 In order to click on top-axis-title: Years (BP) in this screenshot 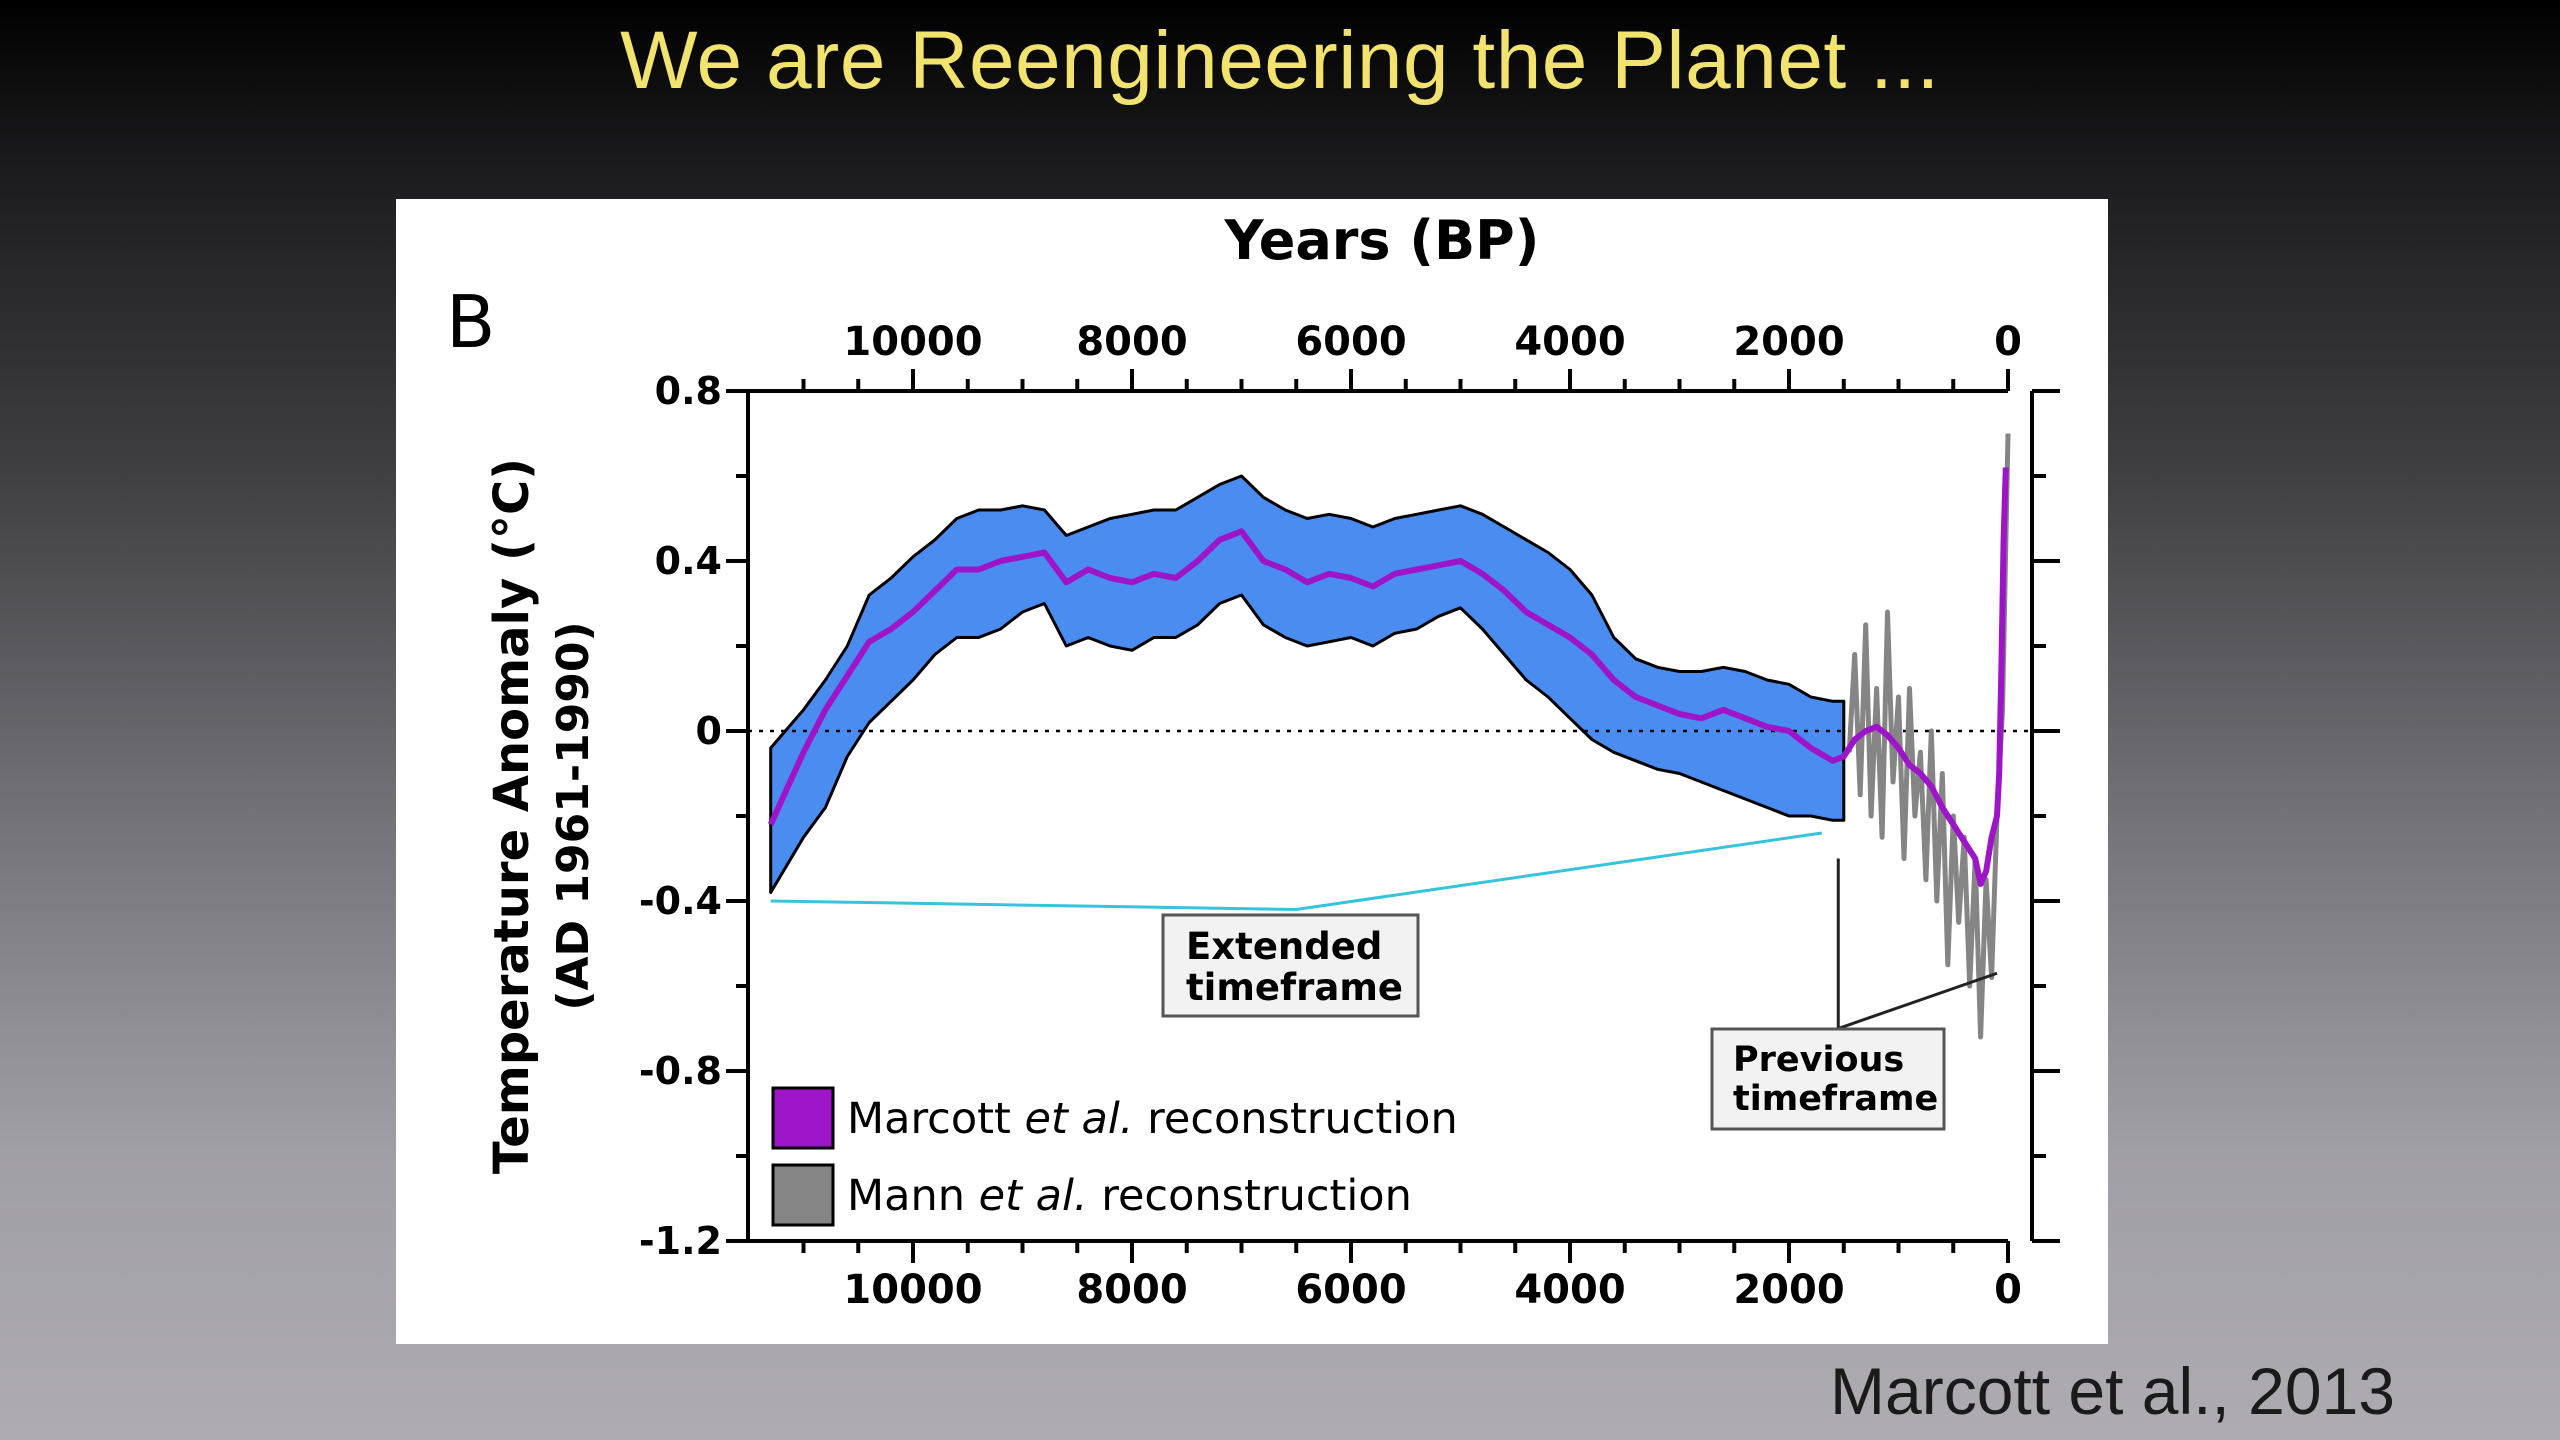, I will do `click(1382, 240)`.